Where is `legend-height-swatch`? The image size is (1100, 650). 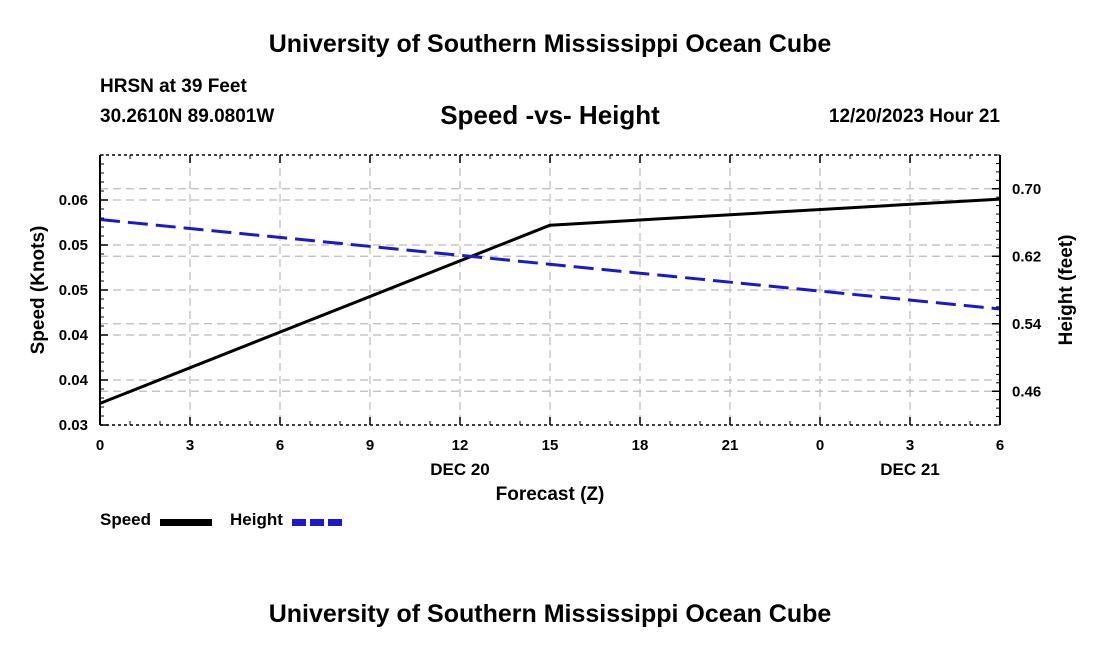 legend-height-swatch is located at coordinates (317, 522).